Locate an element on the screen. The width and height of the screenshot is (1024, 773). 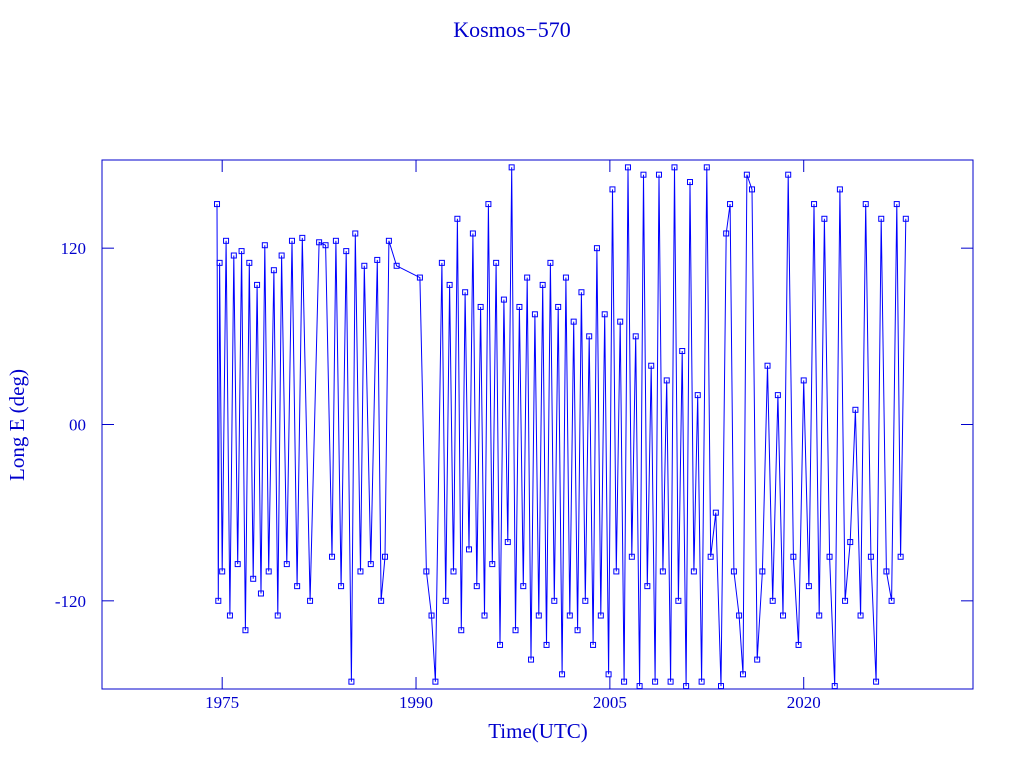
y-tick-label: 00 is located at coordinates (77, 425).